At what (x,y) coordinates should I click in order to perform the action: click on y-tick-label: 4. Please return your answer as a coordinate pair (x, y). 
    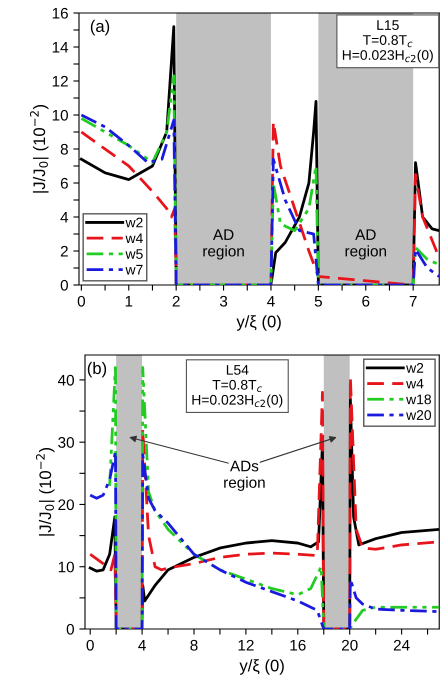
    Looking at the image, I should click on (64, 217).